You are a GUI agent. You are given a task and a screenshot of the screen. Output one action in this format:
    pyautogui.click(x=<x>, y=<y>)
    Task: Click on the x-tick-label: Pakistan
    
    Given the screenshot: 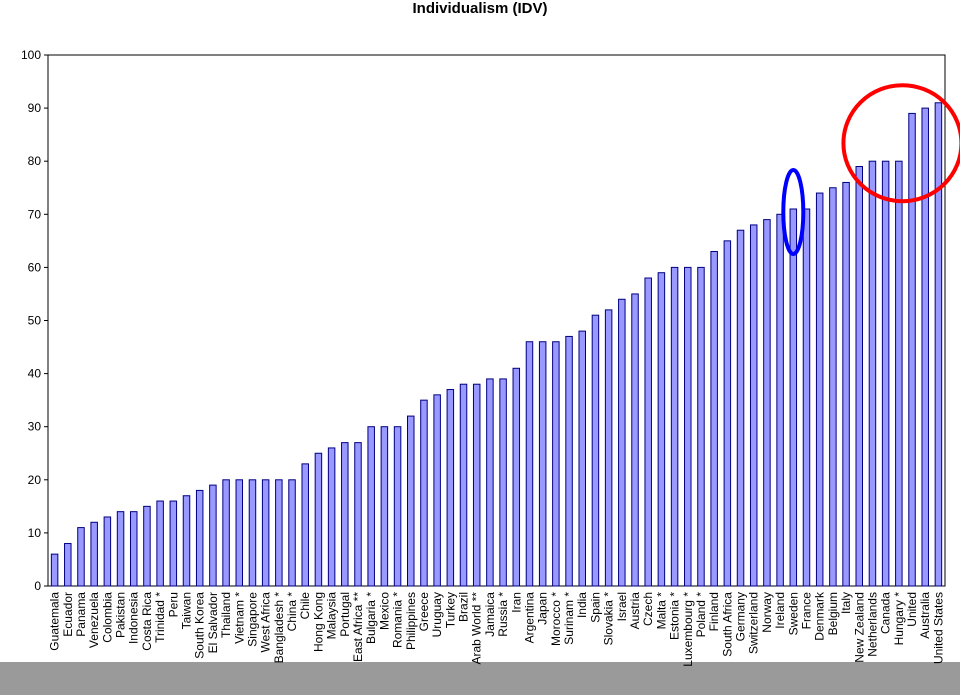 What is the action you would take?
    pyautogui.click(x=121, y=615)
    